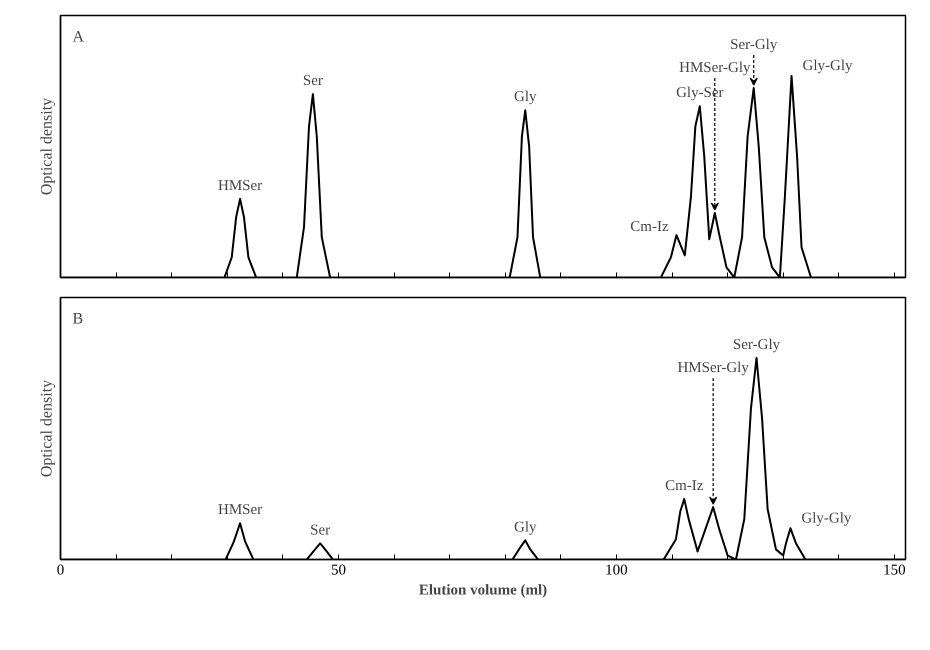 The image size is (930, 650). What do you see at coordinates (894, 570) in the screenshot?
I see `x-tick-label: 150` at bounding box center [894, 570].